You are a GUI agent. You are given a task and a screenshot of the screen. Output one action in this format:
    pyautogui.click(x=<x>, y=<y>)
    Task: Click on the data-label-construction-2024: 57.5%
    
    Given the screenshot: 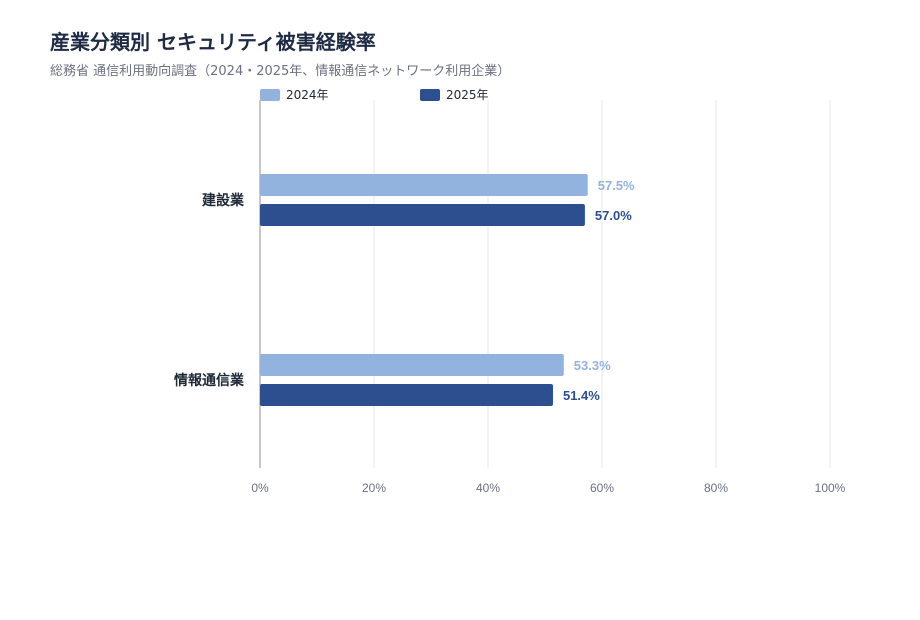 What is the action you would take?
    pyautogui.click(x=616, y=185)
    